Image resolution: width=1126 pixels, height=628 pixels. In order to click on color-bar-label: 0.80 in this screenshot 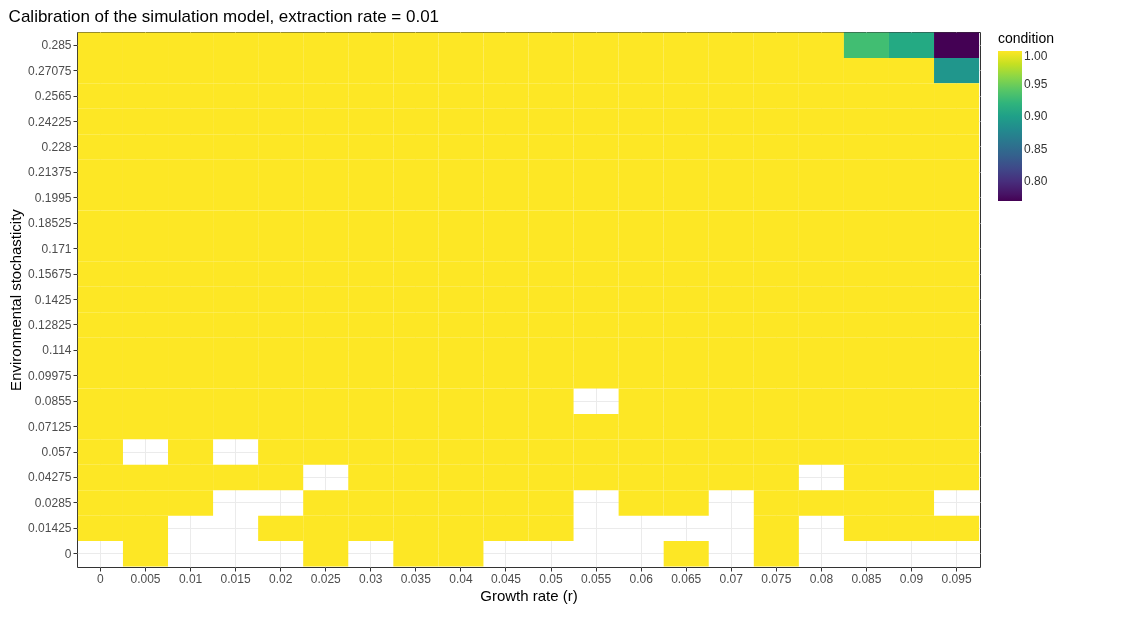, I will do `click(1036, 181)`.